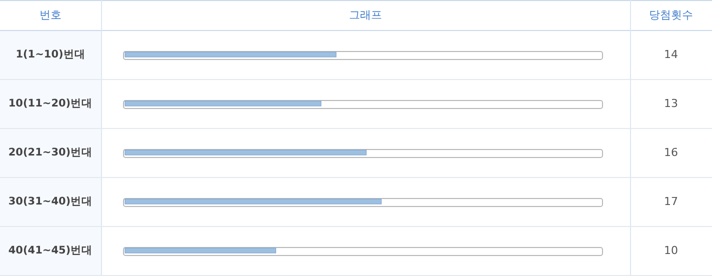  What do you see at coordinates (50, 250) in the screenshot?
I see `y-tick-label: 40(41~45)번대` at bounding box center [50, 250].